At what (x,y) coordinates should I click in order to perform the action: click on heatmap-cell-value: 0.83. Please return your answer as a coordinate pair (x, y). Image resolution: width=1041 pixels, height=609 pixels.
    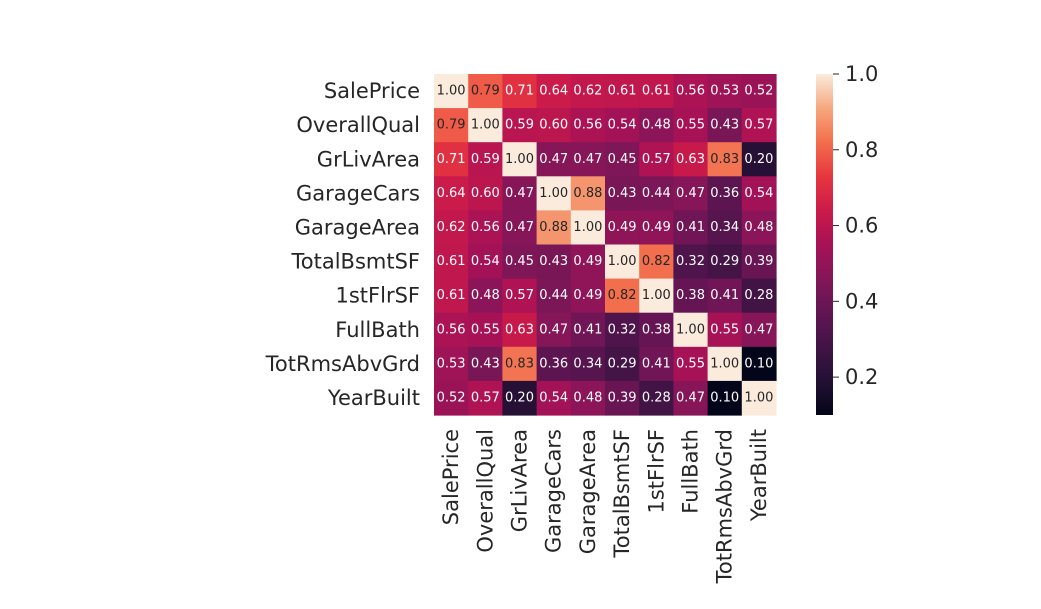
    Looking at the image, I should click on (724, 159).